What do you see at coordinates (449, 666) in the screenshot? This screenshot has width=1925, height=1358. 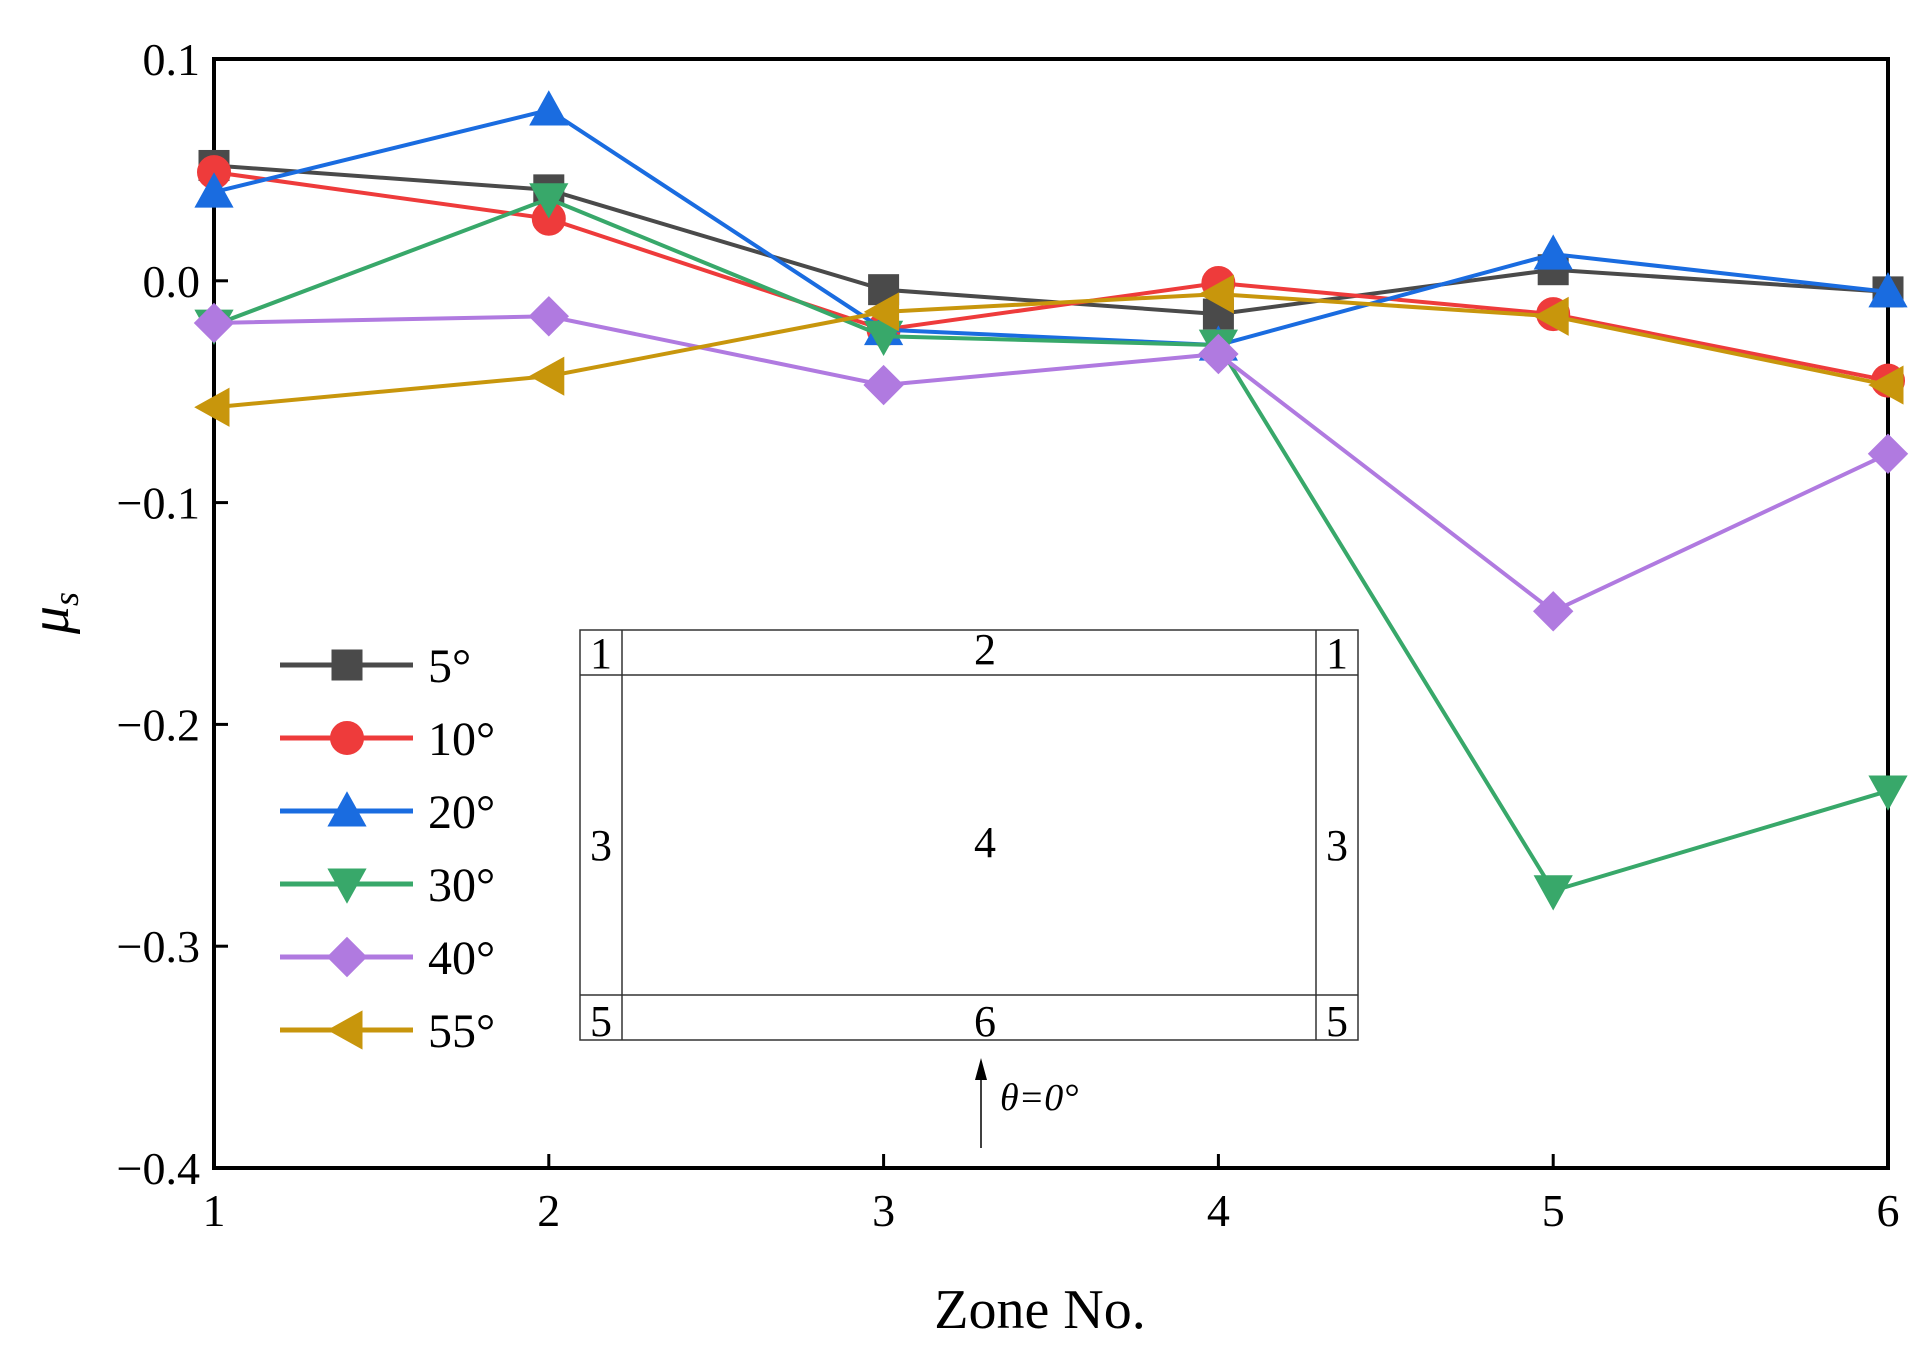 I see `legend-label: 5°` at bounding box center [449, 666].